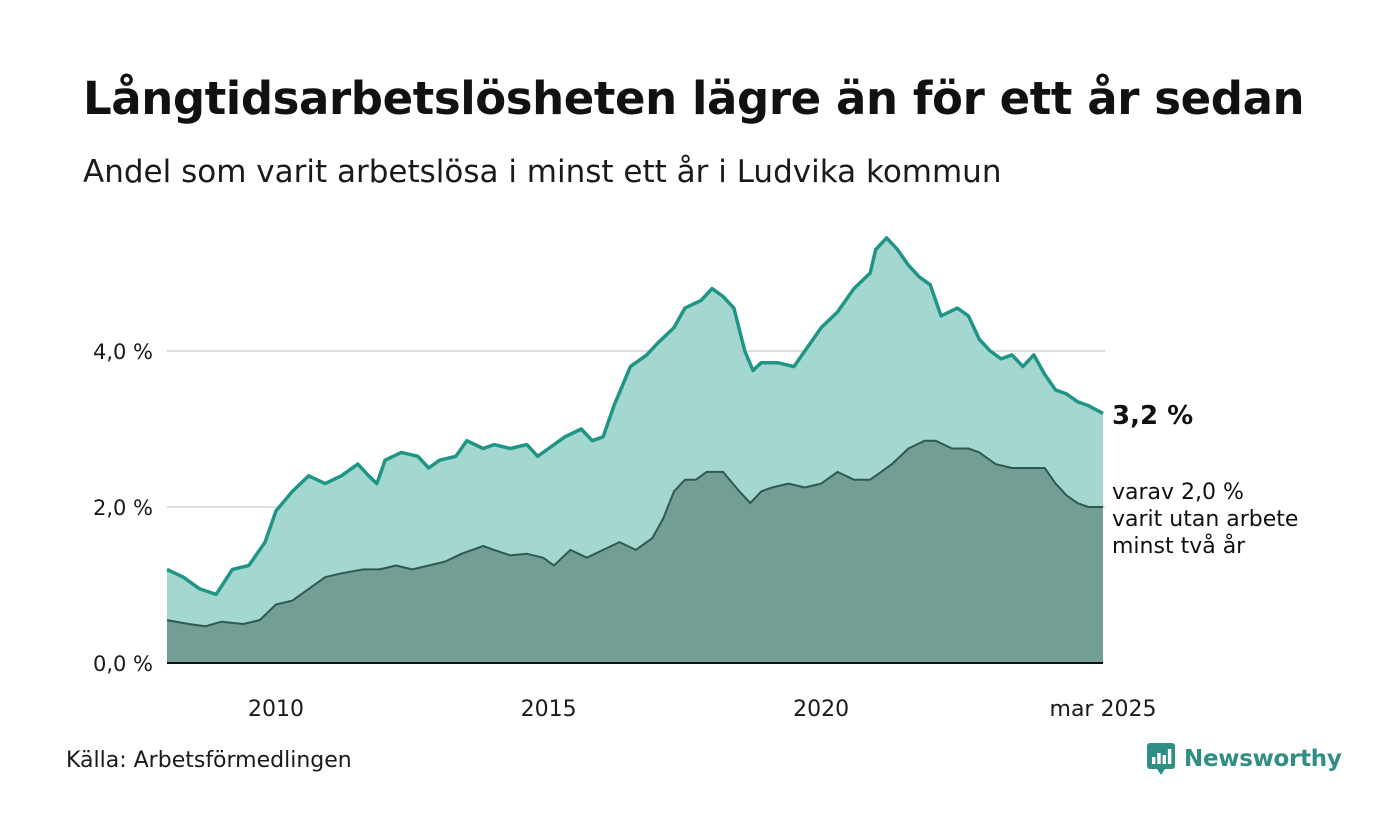 This screenshot has height=840, width=1400. I want to click on end-label-sub: varit utan arbete, so click(1205, 519).